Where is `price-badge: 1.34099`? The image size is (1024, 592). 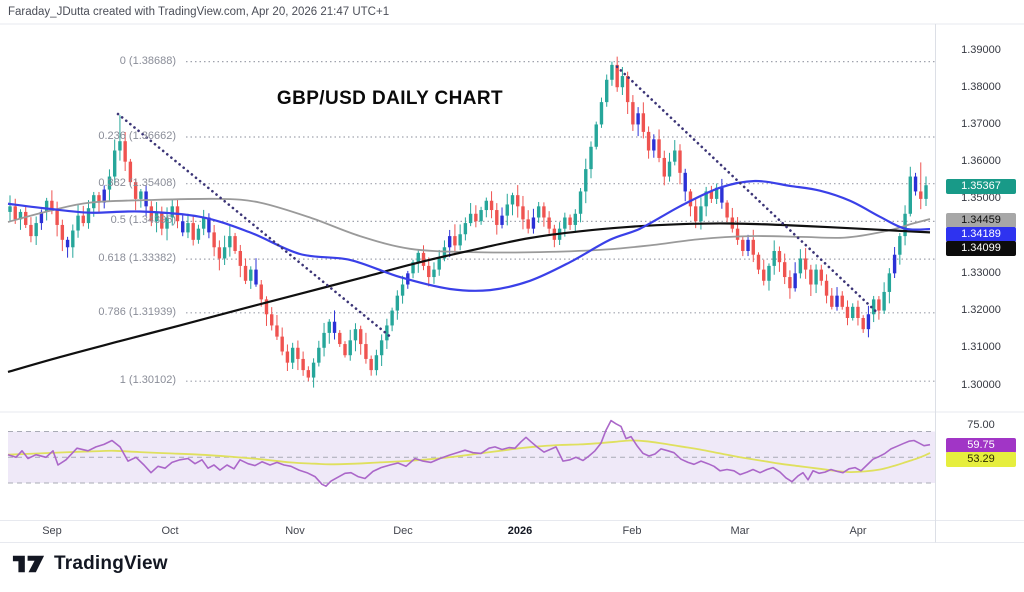
price-badge: 1.34099 is located at coordinates (981, 248).